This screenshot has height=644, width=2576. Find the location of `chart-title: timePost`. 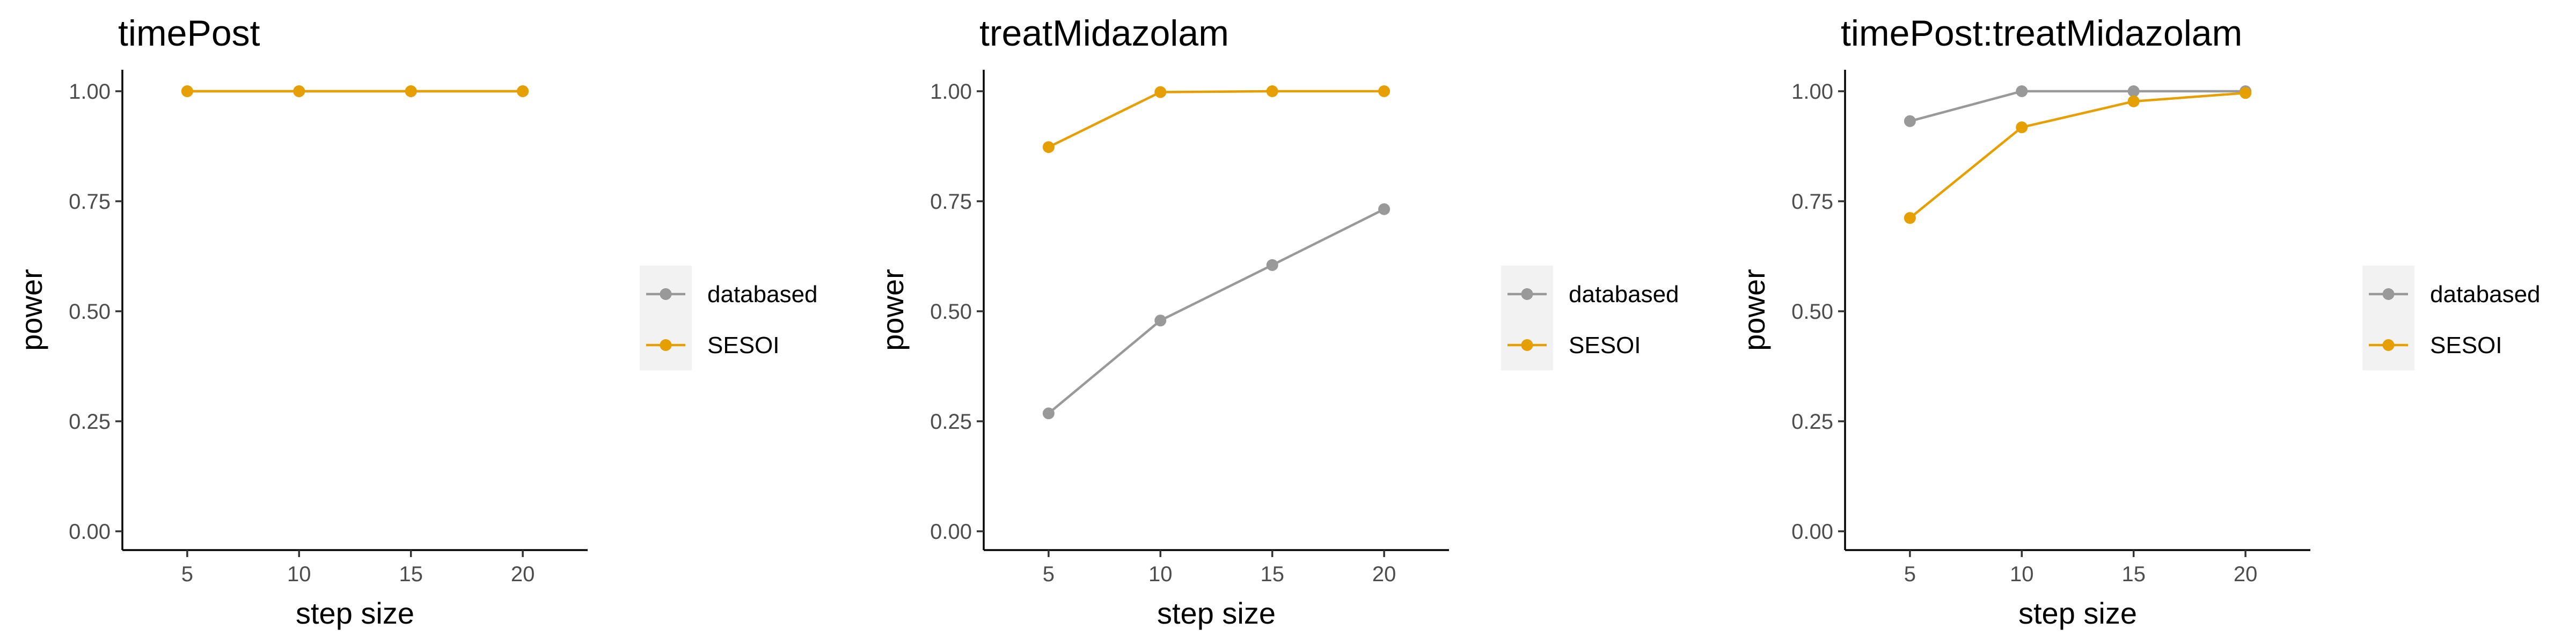

chart-title: timePost is located at coordinates (189, 33).